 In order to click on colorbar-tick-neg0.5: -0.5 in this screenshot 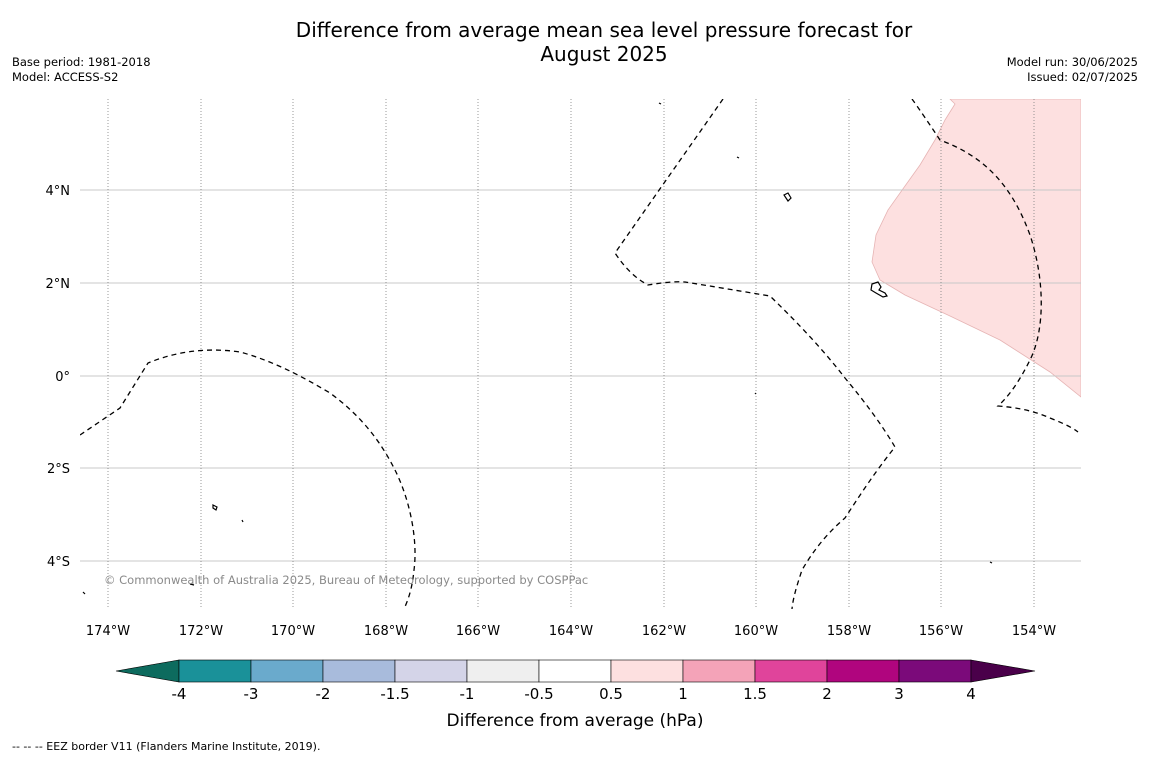, I will do `click(538, 694)`.